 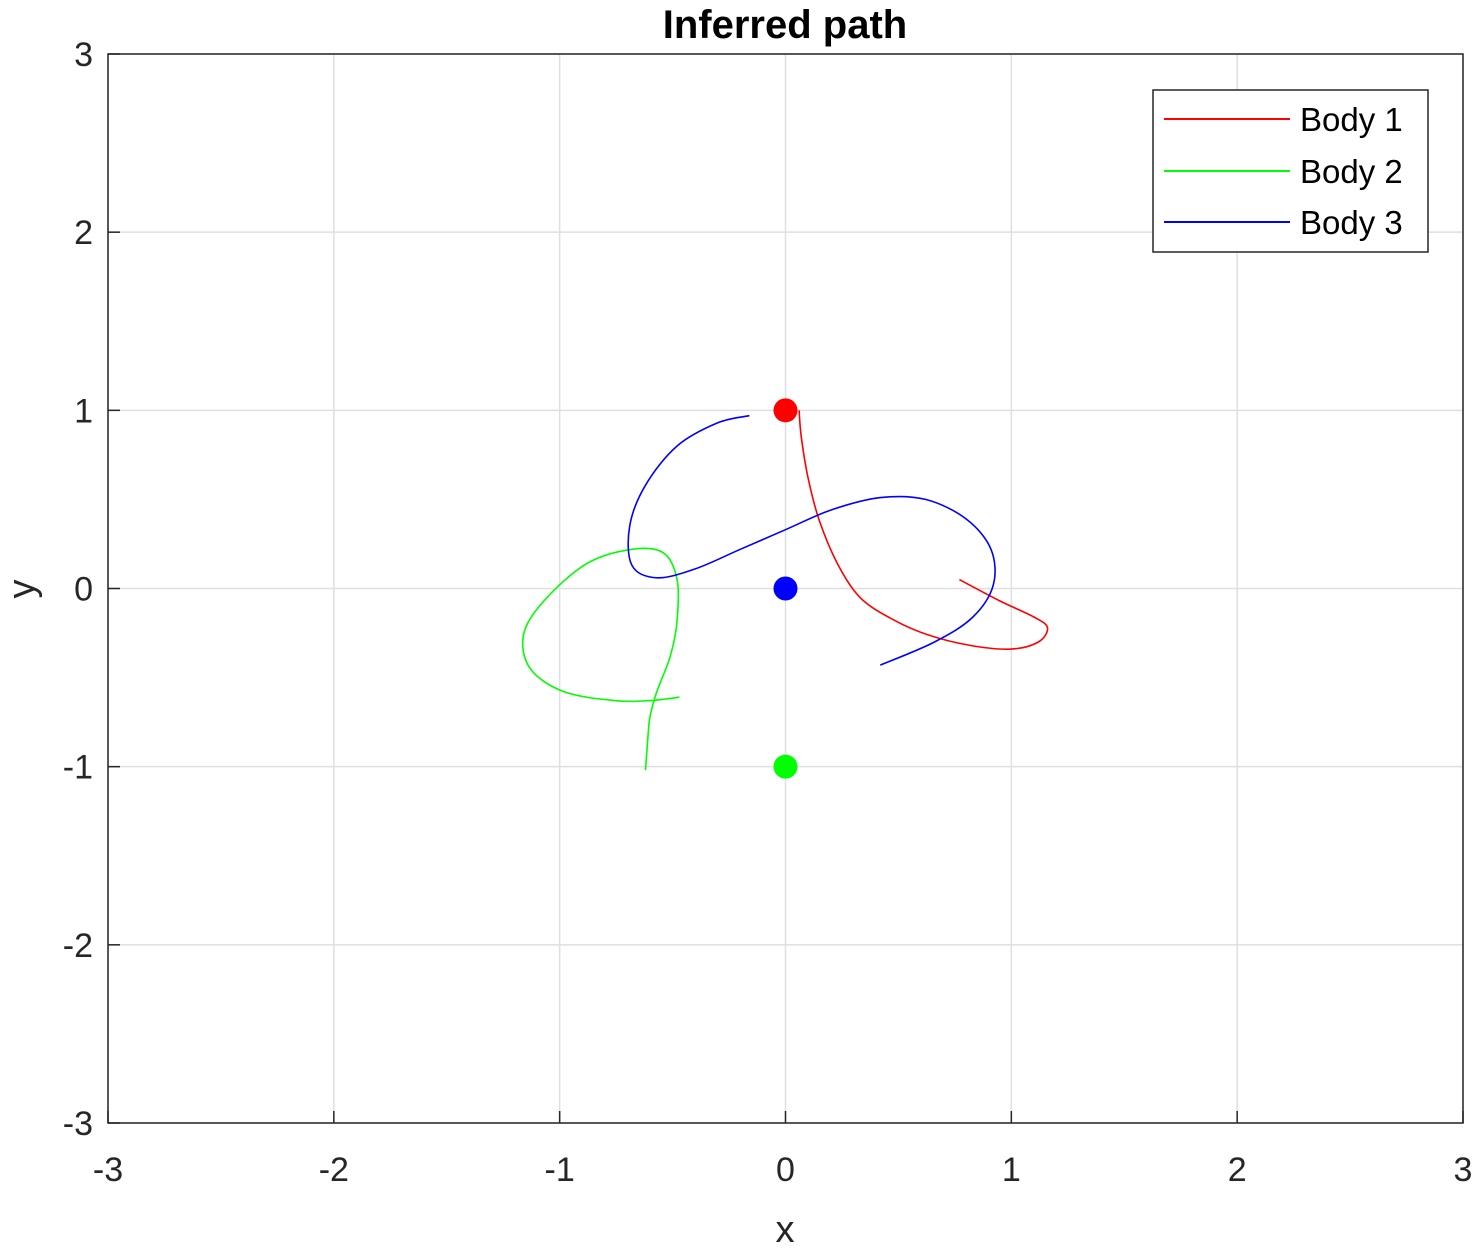 I want to click on y-tick-label: 0, so click(x=83, y=590).